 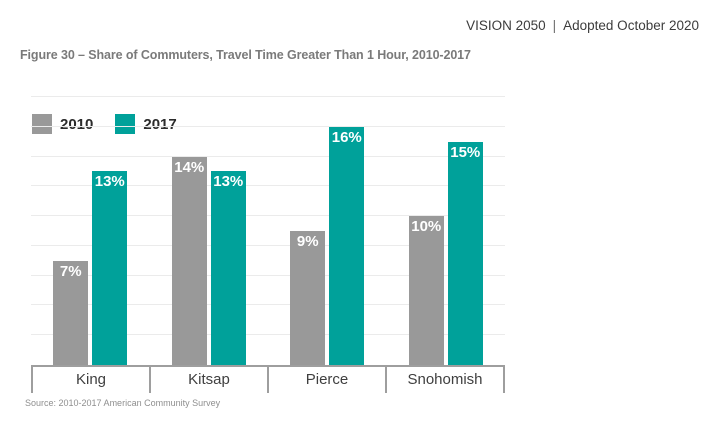 I want to click on x-label-kitsap: Kitsap, so click(x=210, y=380).